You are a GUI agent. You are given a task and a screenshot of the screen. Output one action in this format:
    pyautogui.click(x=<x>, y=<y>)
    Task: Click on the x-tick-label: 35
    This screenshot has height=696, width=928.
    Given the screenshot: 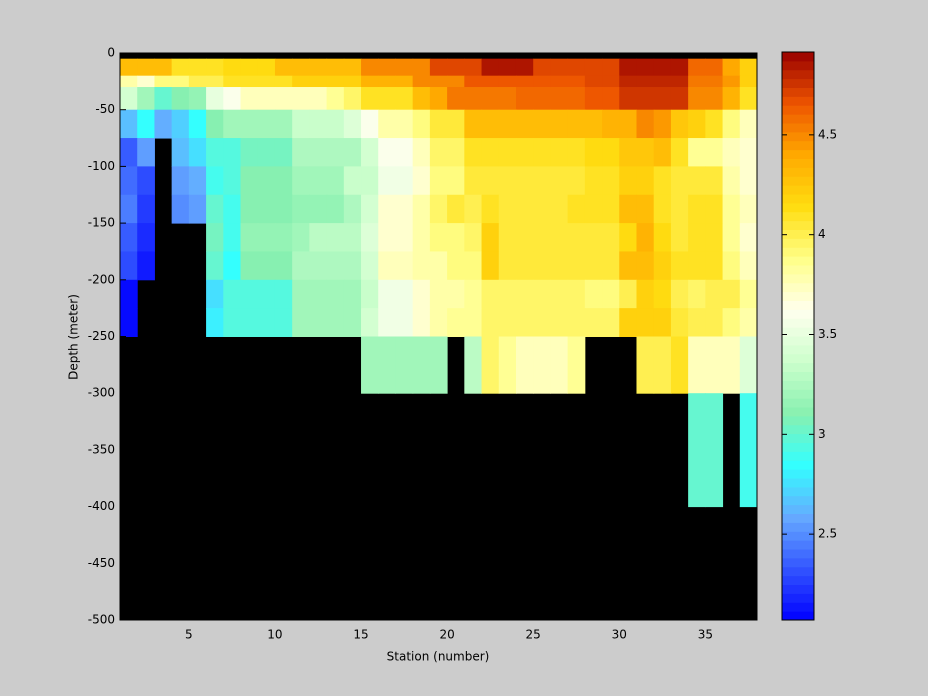 What is the action you would take?
    pyautogui.click(x=705, y=635)
    